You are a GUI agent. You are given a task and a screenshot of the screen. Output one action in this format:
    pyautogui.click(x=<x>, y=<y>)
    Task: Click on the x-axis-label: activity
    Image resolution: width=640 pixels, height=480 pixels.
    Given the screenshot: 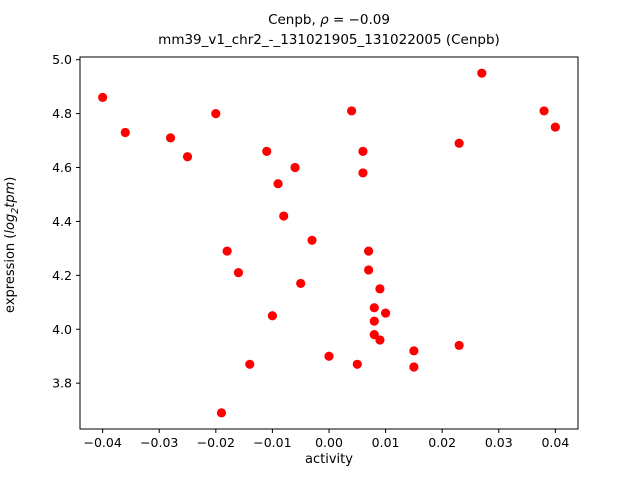 What is the action you would take?
    pyautogui.click(x=329, y=459)
    